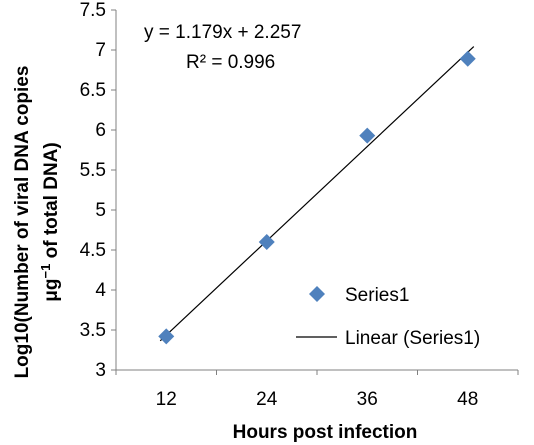  Describe the element at coordinates (317, 294) in the screenshot. I see `legend-series-marker` at that location.